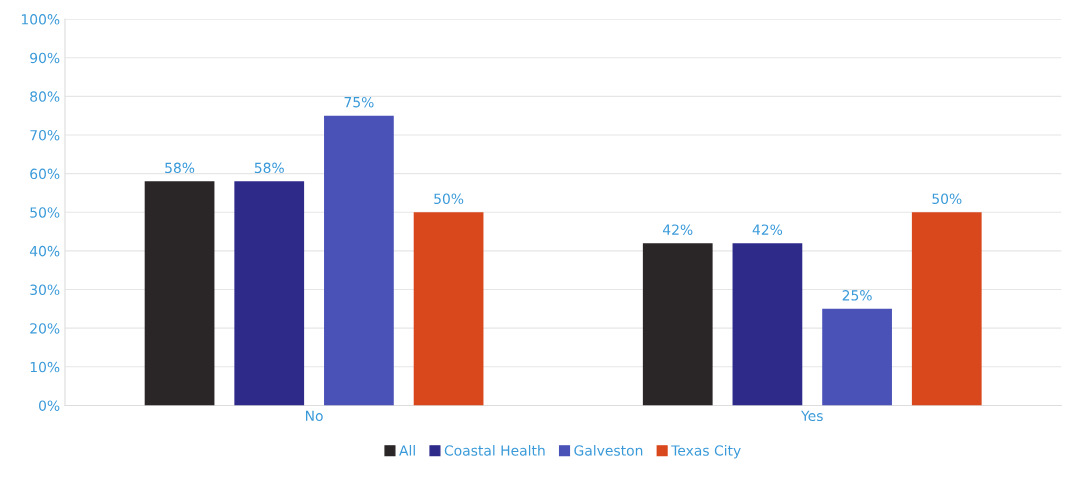 The image size is (1083, 477). Describe the element at coordinates (494, 450) in the screenshot. I see `legend-label: Coastal Health` at that location.